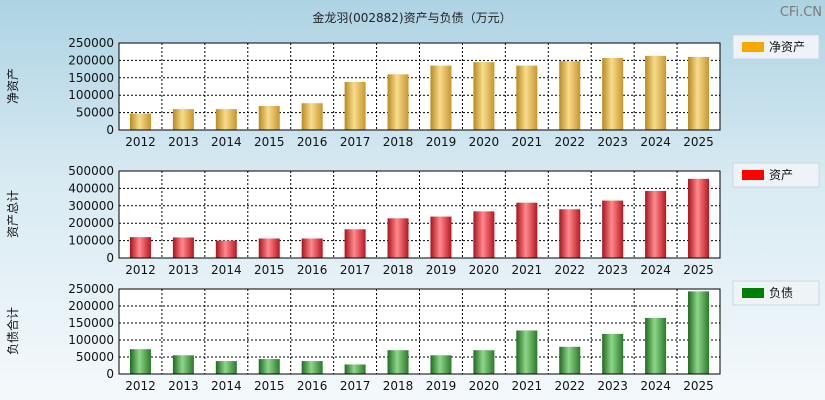 The height and width of the screenshot is (400, 825). Describe the element at coordinates (781, 175) in the screenshot. I see `legend-label: 资产` at that location.